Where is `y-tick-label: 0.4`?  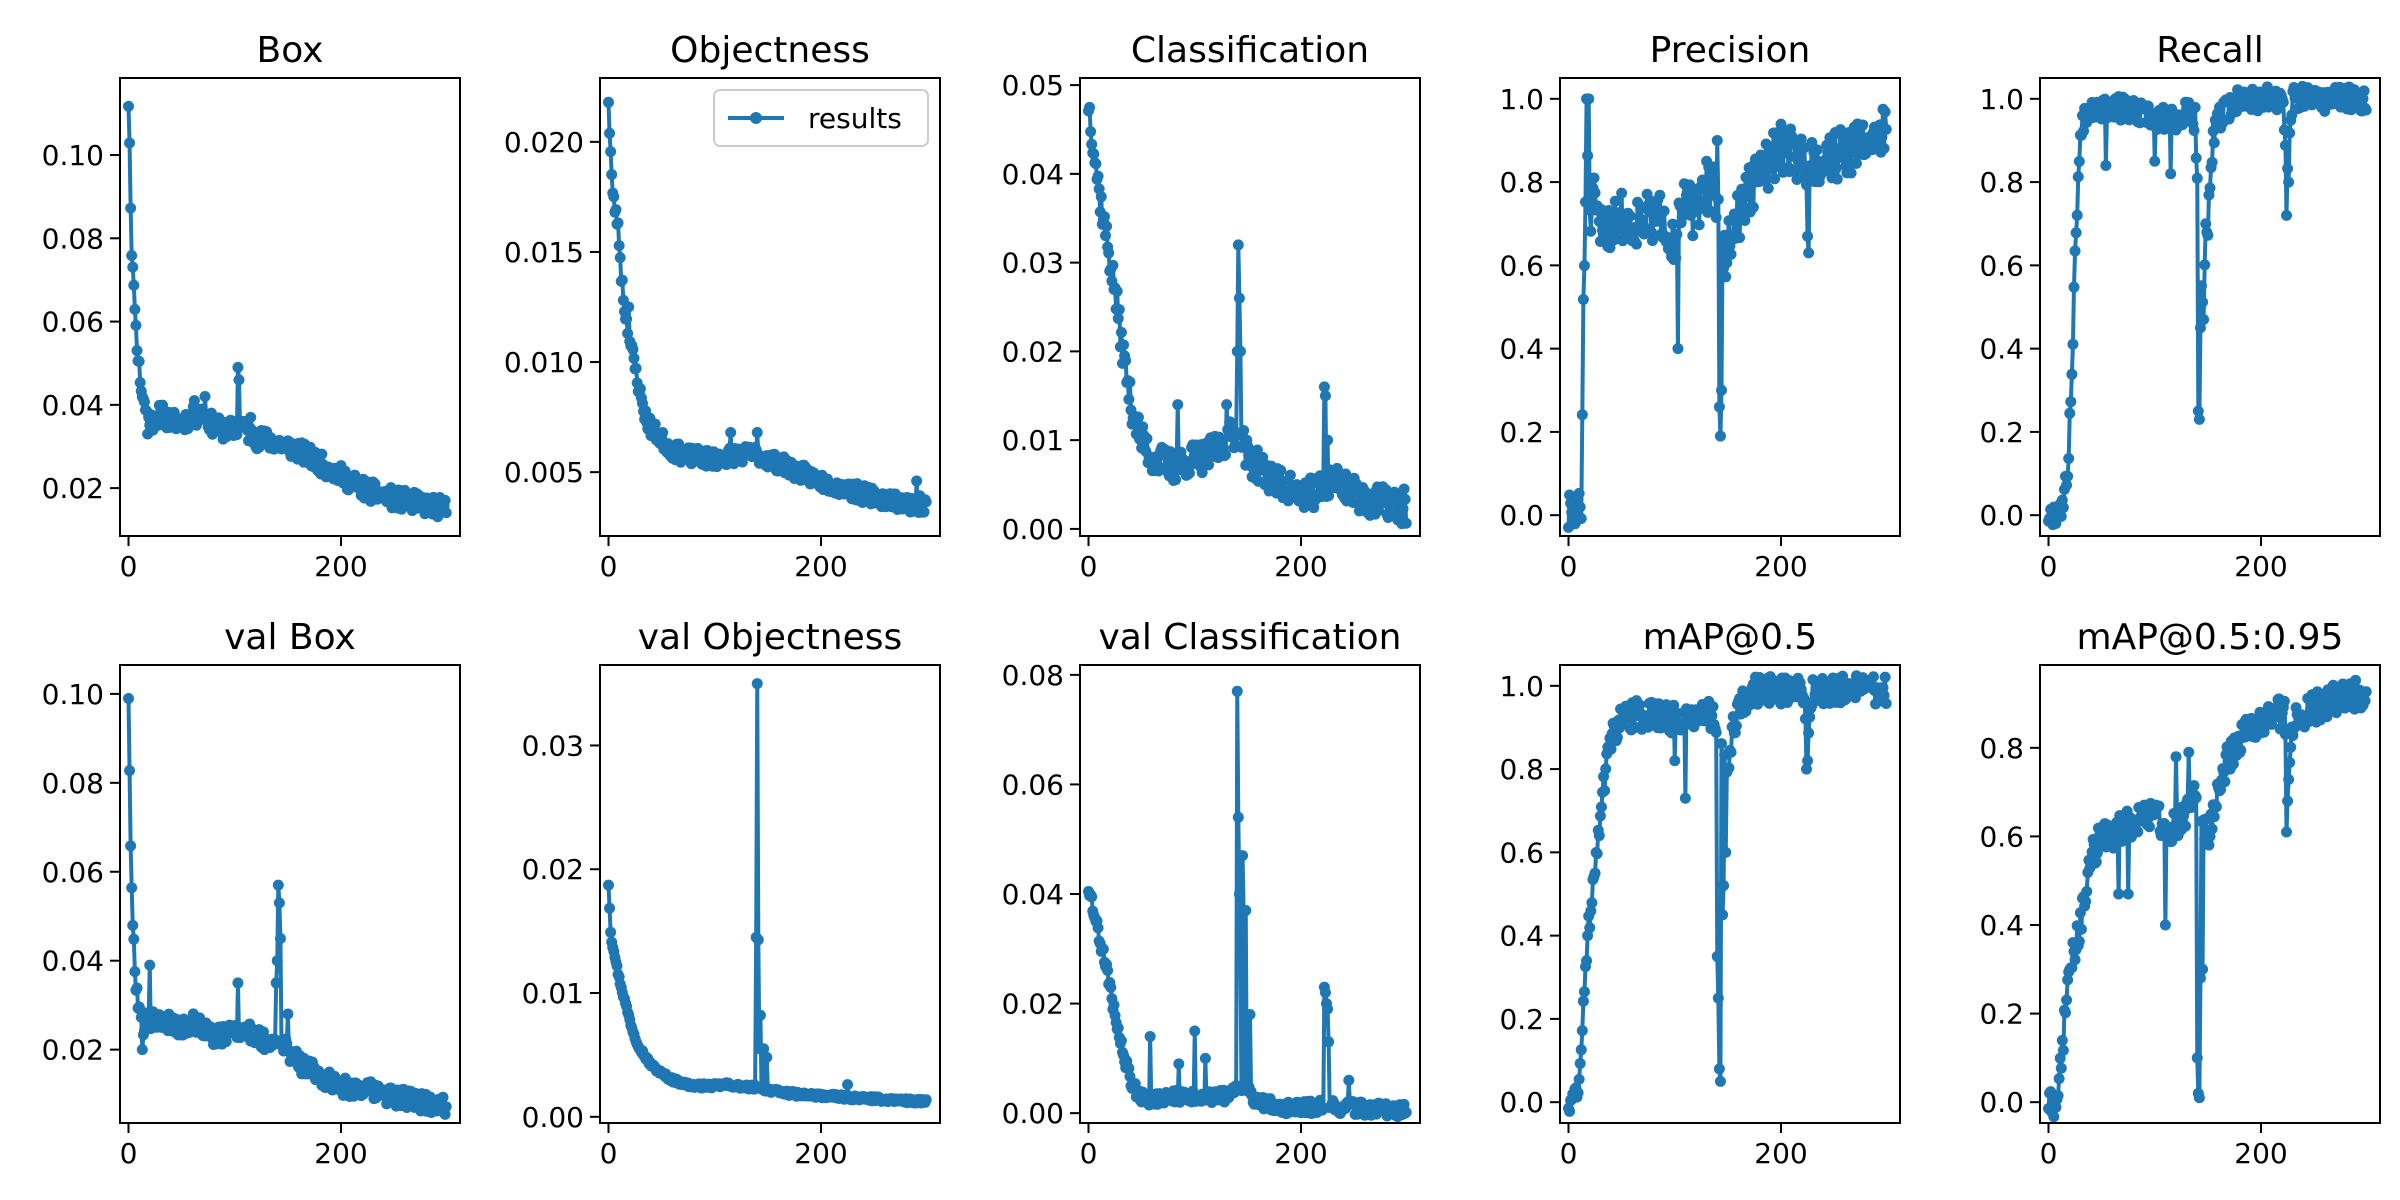
y-tick-label: 0.4 is located at coordinates (2001, 925).